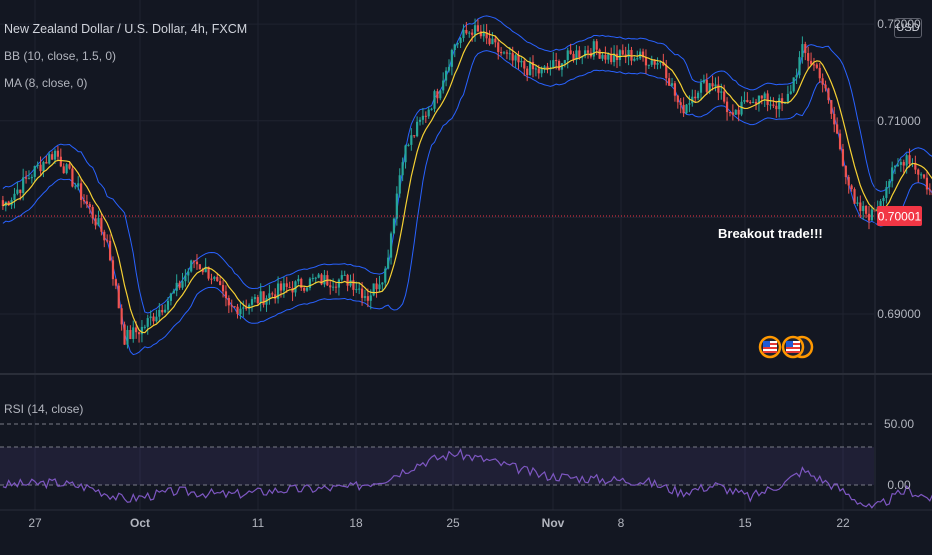 Image resolution: width=932 pixels, height=555 pixels. Describe the element at coordinates (899, 314) in the screenshot. I see `price-tick-label: 0.69000` at that location.